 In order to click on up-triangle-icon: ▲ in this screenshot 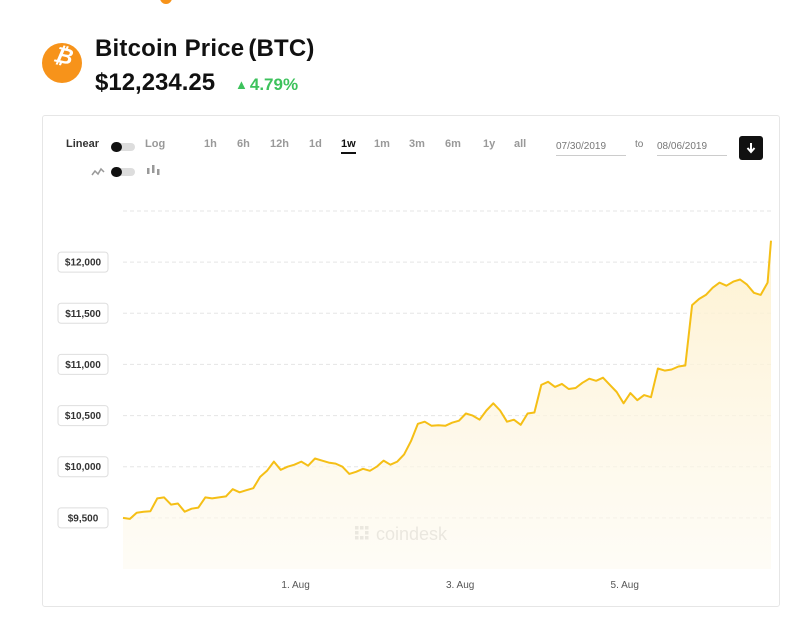, I will do `click(241, 84)`.